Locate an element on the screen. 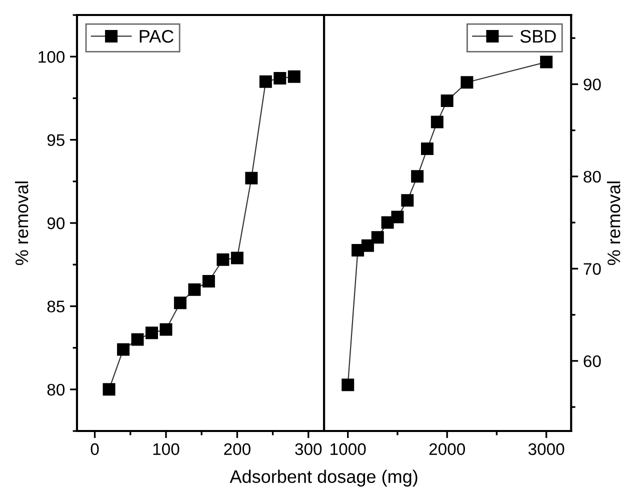  x-tick-label: 1000 is located at coordinates (348, 449).